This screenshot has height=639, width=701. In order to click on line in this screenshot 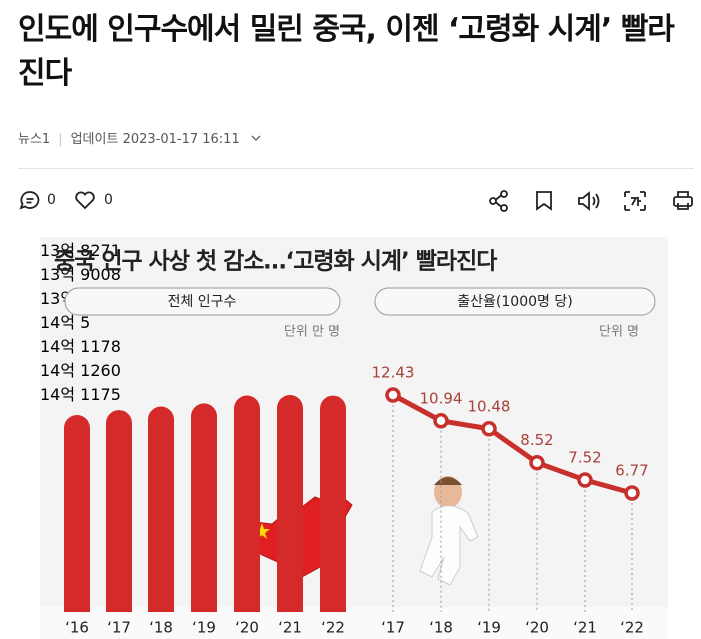, I will do `click(512, 444)`.